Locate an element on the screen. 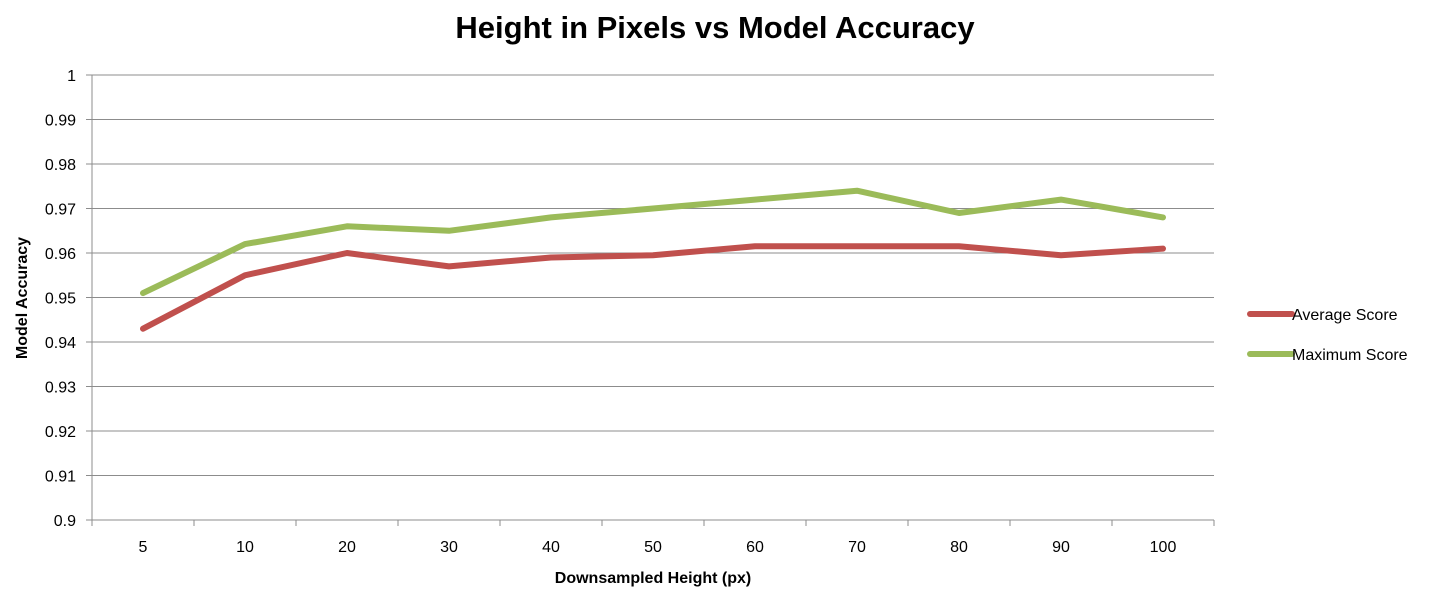 The width and height of the screenshot is (1436, 600). x-tick-label: 5 is located at coordinates (143, 547).